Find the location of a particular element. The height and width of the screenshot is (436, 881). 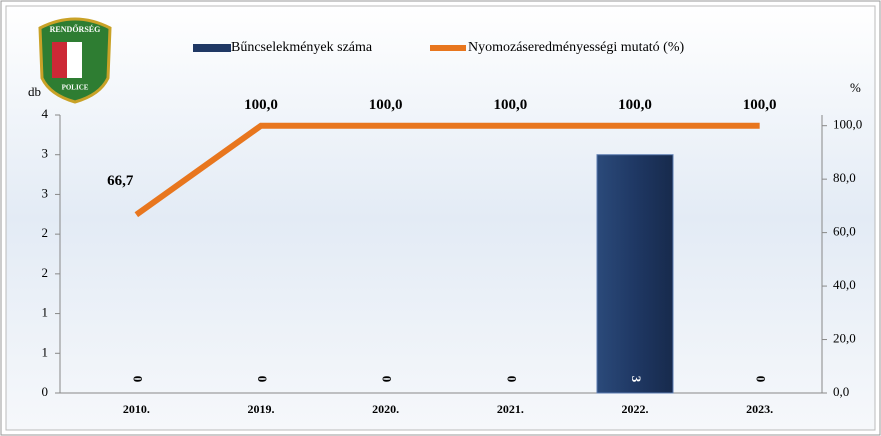

bar is located at coordinates (635, 274).